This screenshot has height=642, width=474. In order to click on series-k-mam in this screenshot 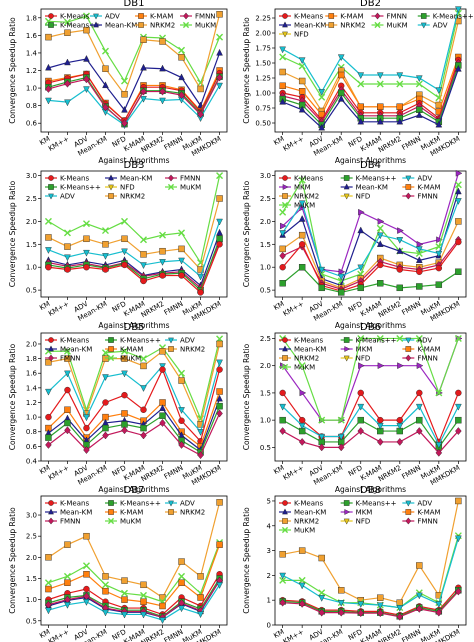, I will do `click(370, 85)`.